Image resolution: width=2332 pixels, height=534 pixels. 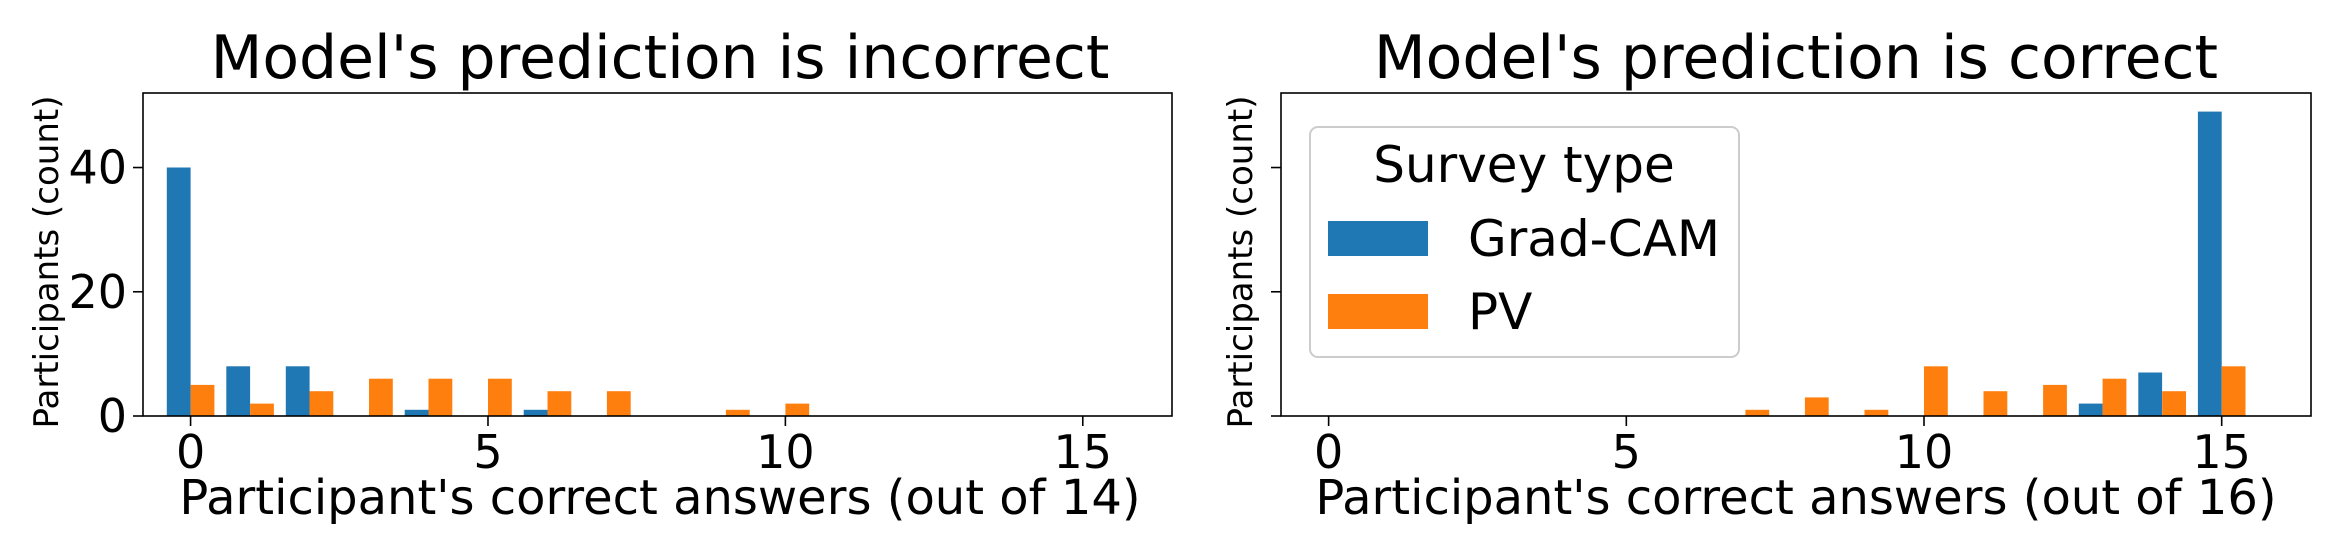 I want to click on y-tick-label: 0, so click(x=112, y=416).